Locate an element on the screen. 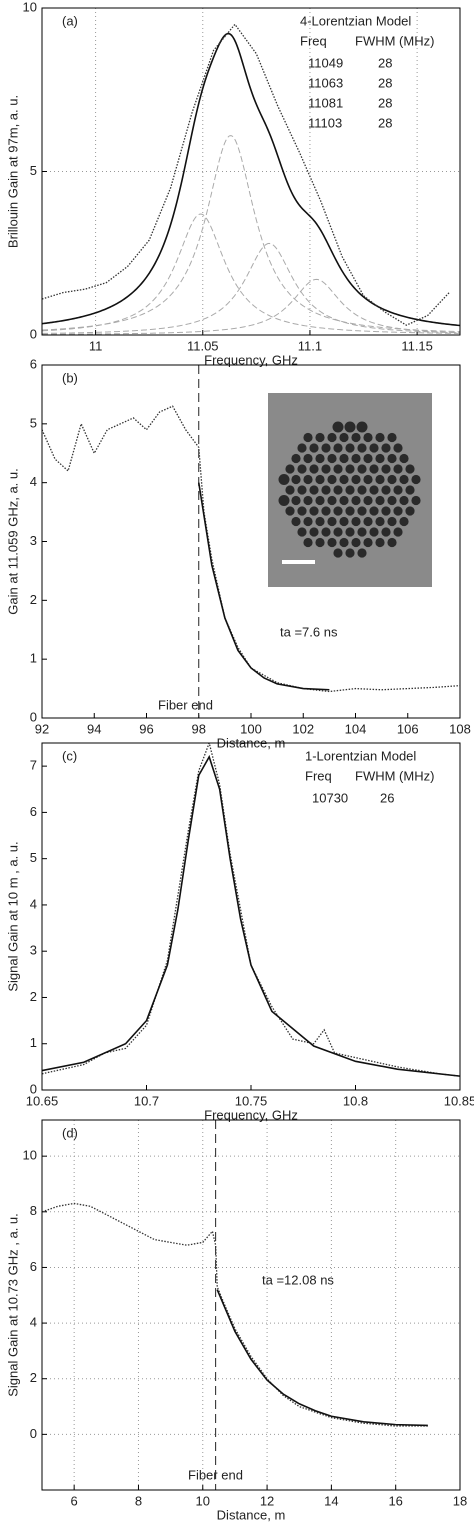 This screenshot has width=474, height=1527. panel-label: (d) is located at coordinates (70, 1132).